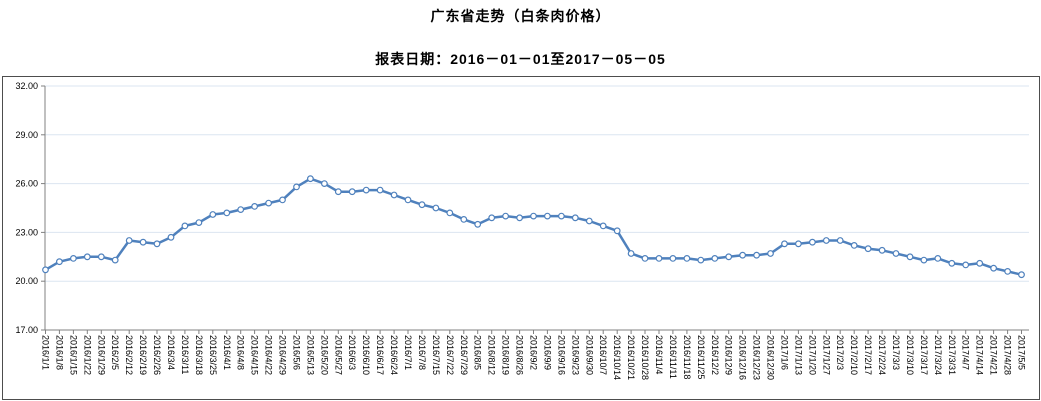 The width and height of the screenshot is (1041, 401). I want to click on x-tick-label: 2016/11/25, so click(701, 357).